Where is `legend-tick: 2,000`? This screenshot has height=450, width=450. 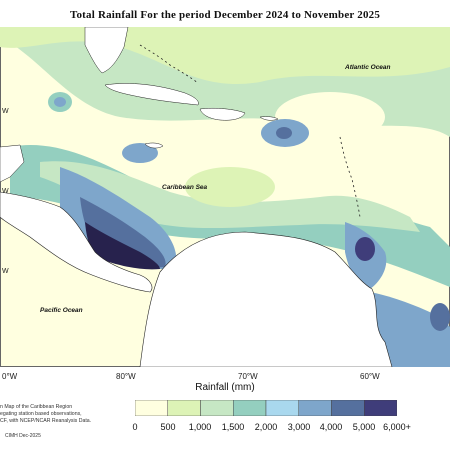 legend-tick: 2,000 is located at coordinates (266, 427).